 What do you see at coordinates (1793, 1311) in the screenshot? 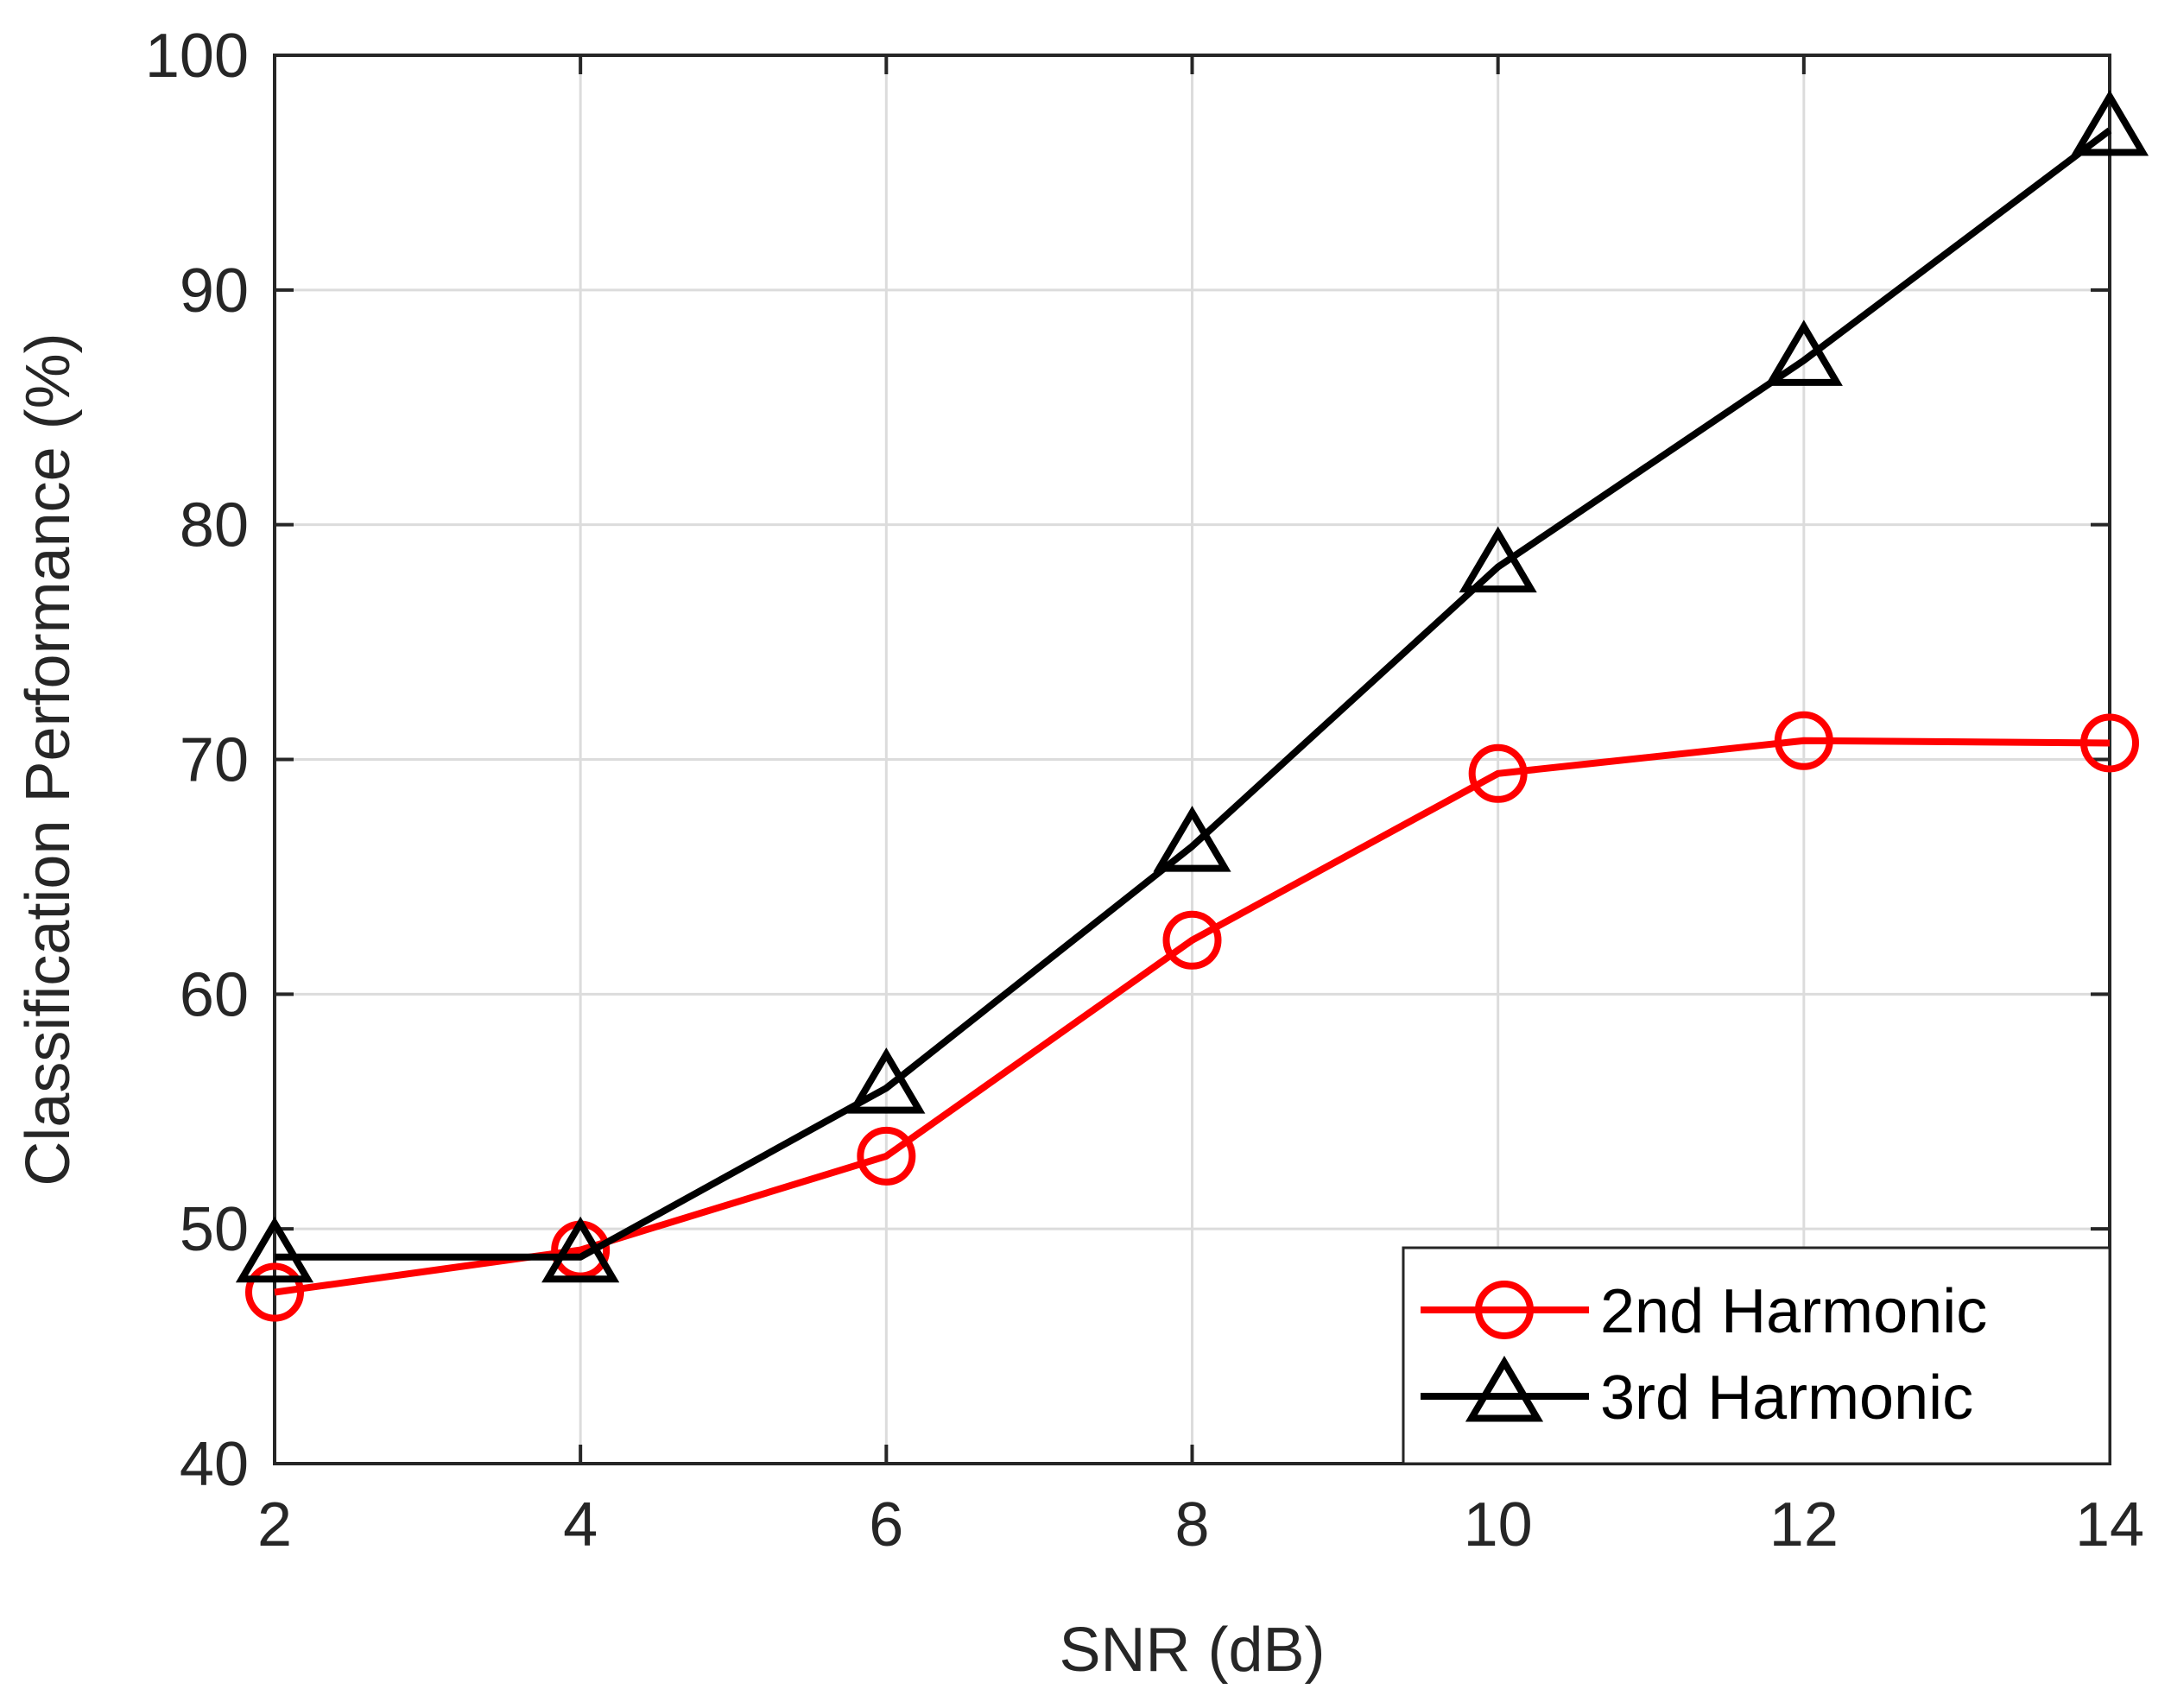
I see `legend-label: 2nd Harmonic` at bounding box center [1793, 1311].